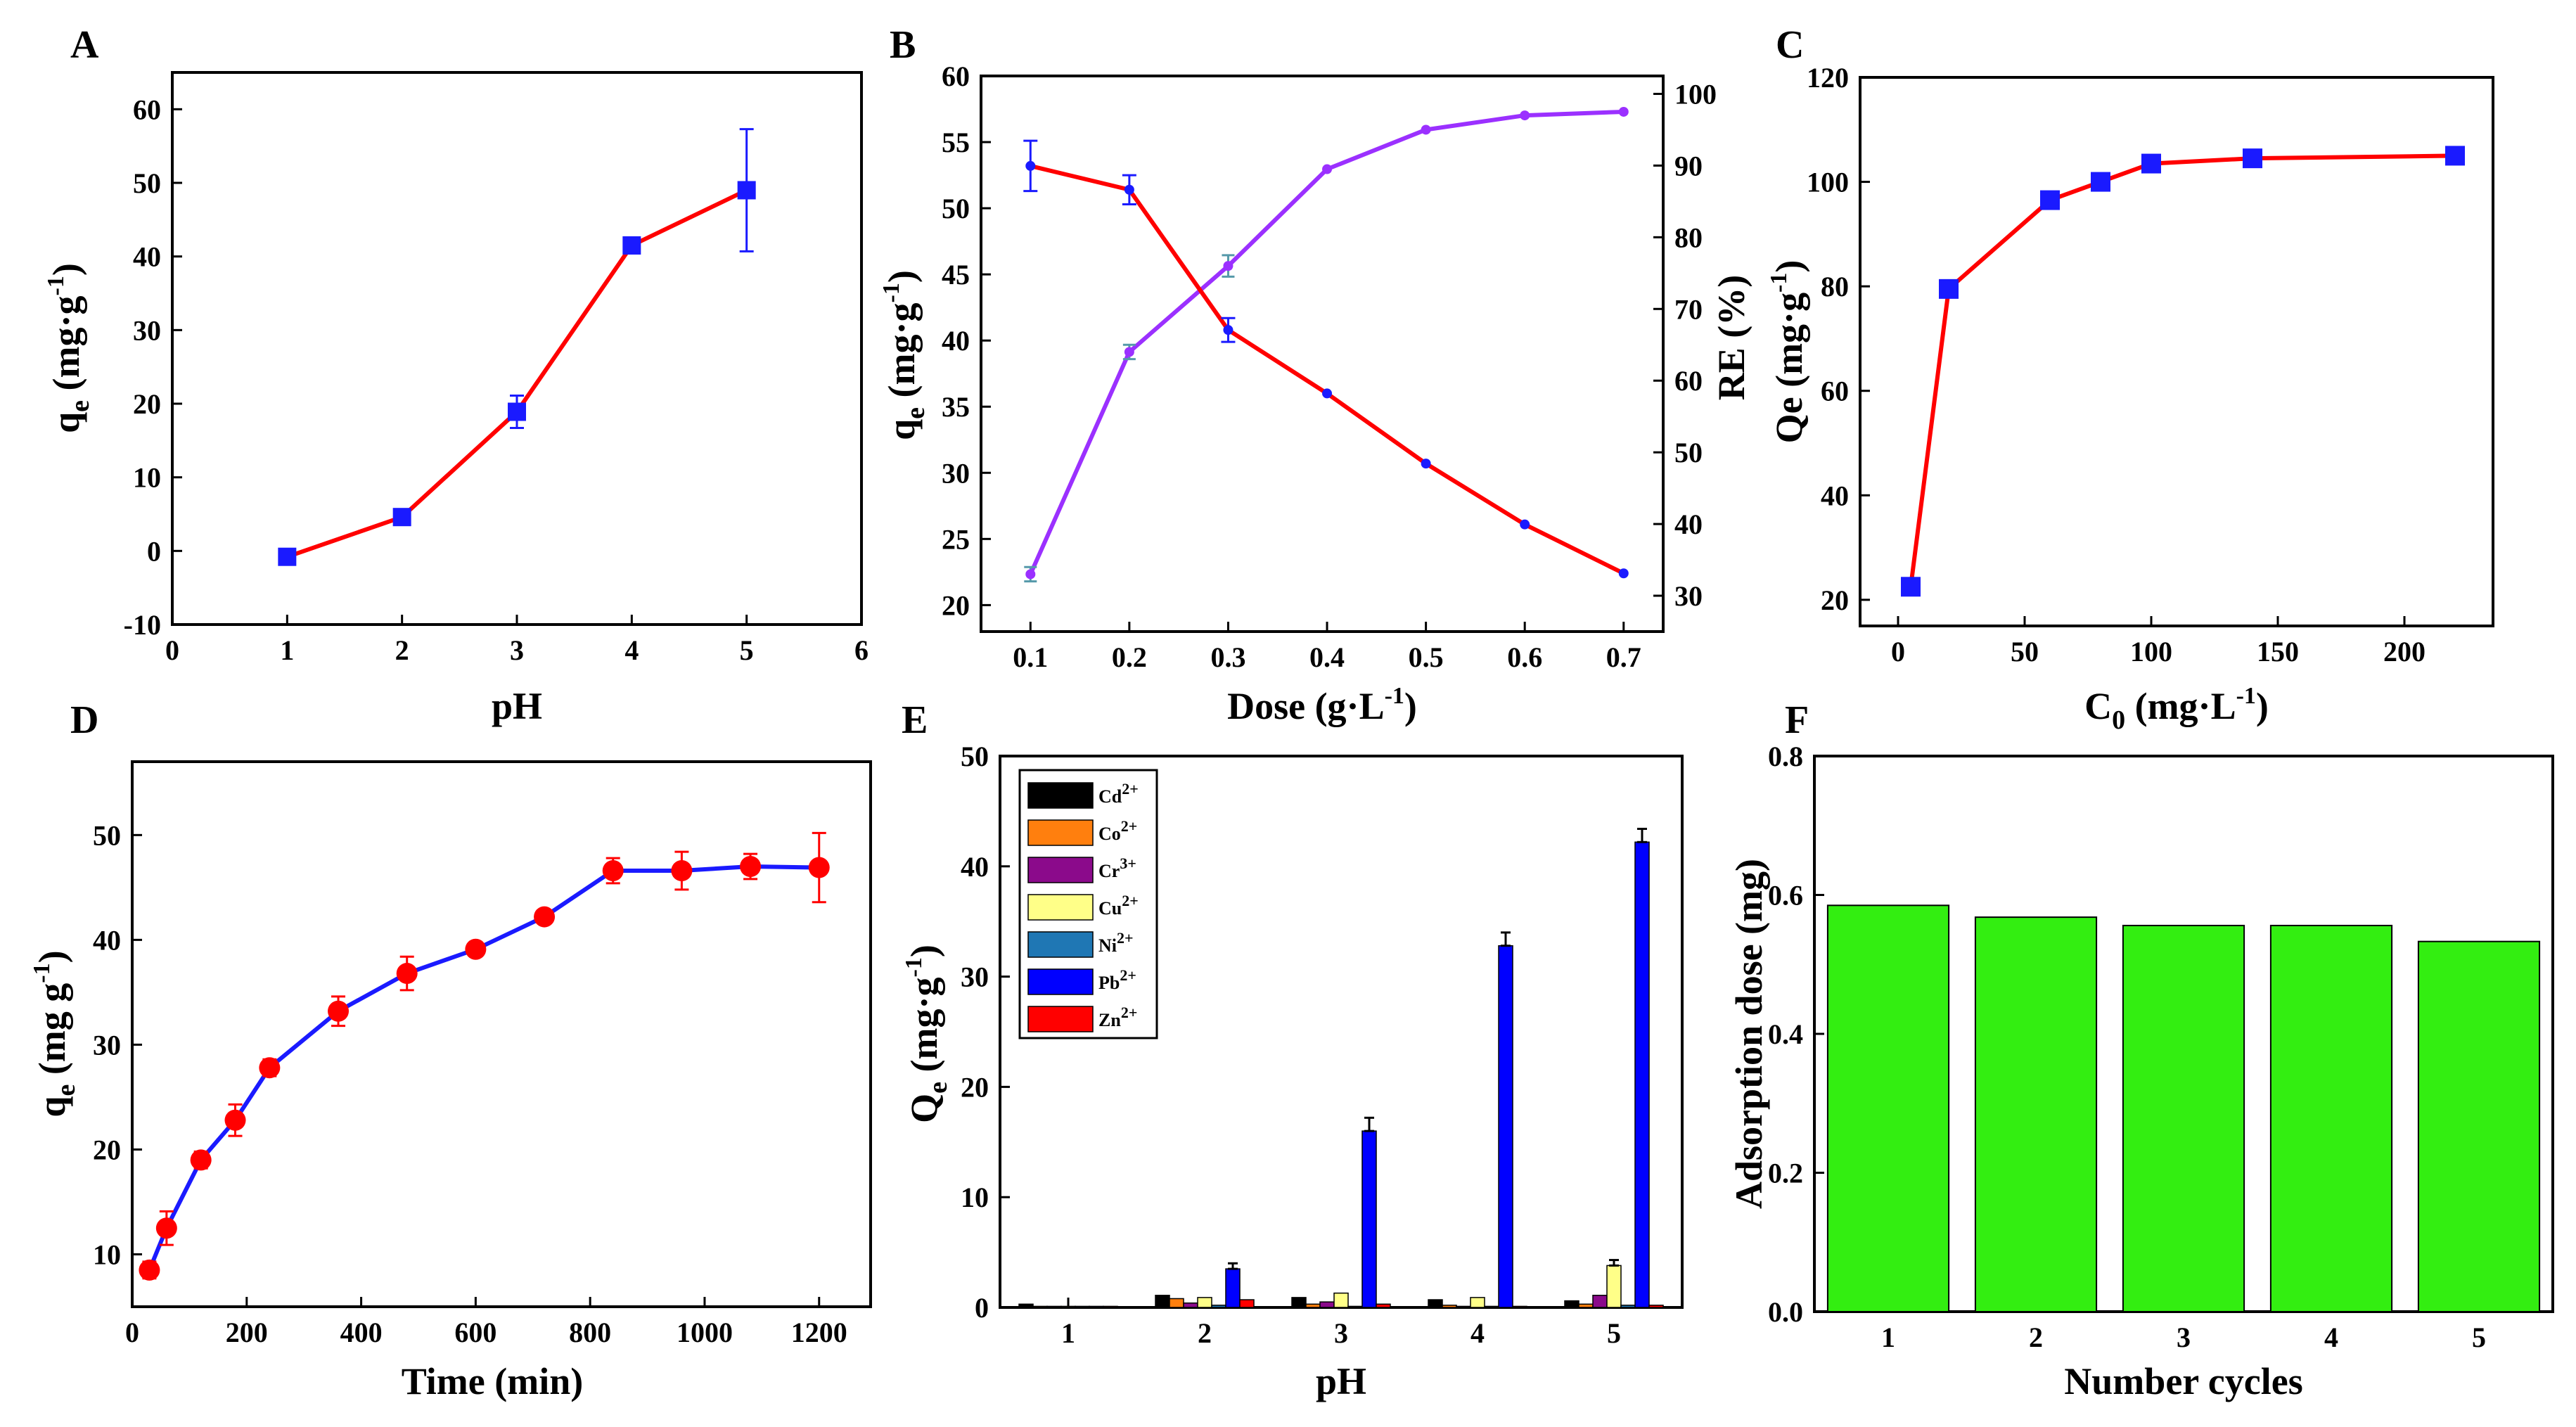 This screenshot has width=2576, height=1427. I want to click on panel-e-y-tick-label: 0, so click(982, 1308).